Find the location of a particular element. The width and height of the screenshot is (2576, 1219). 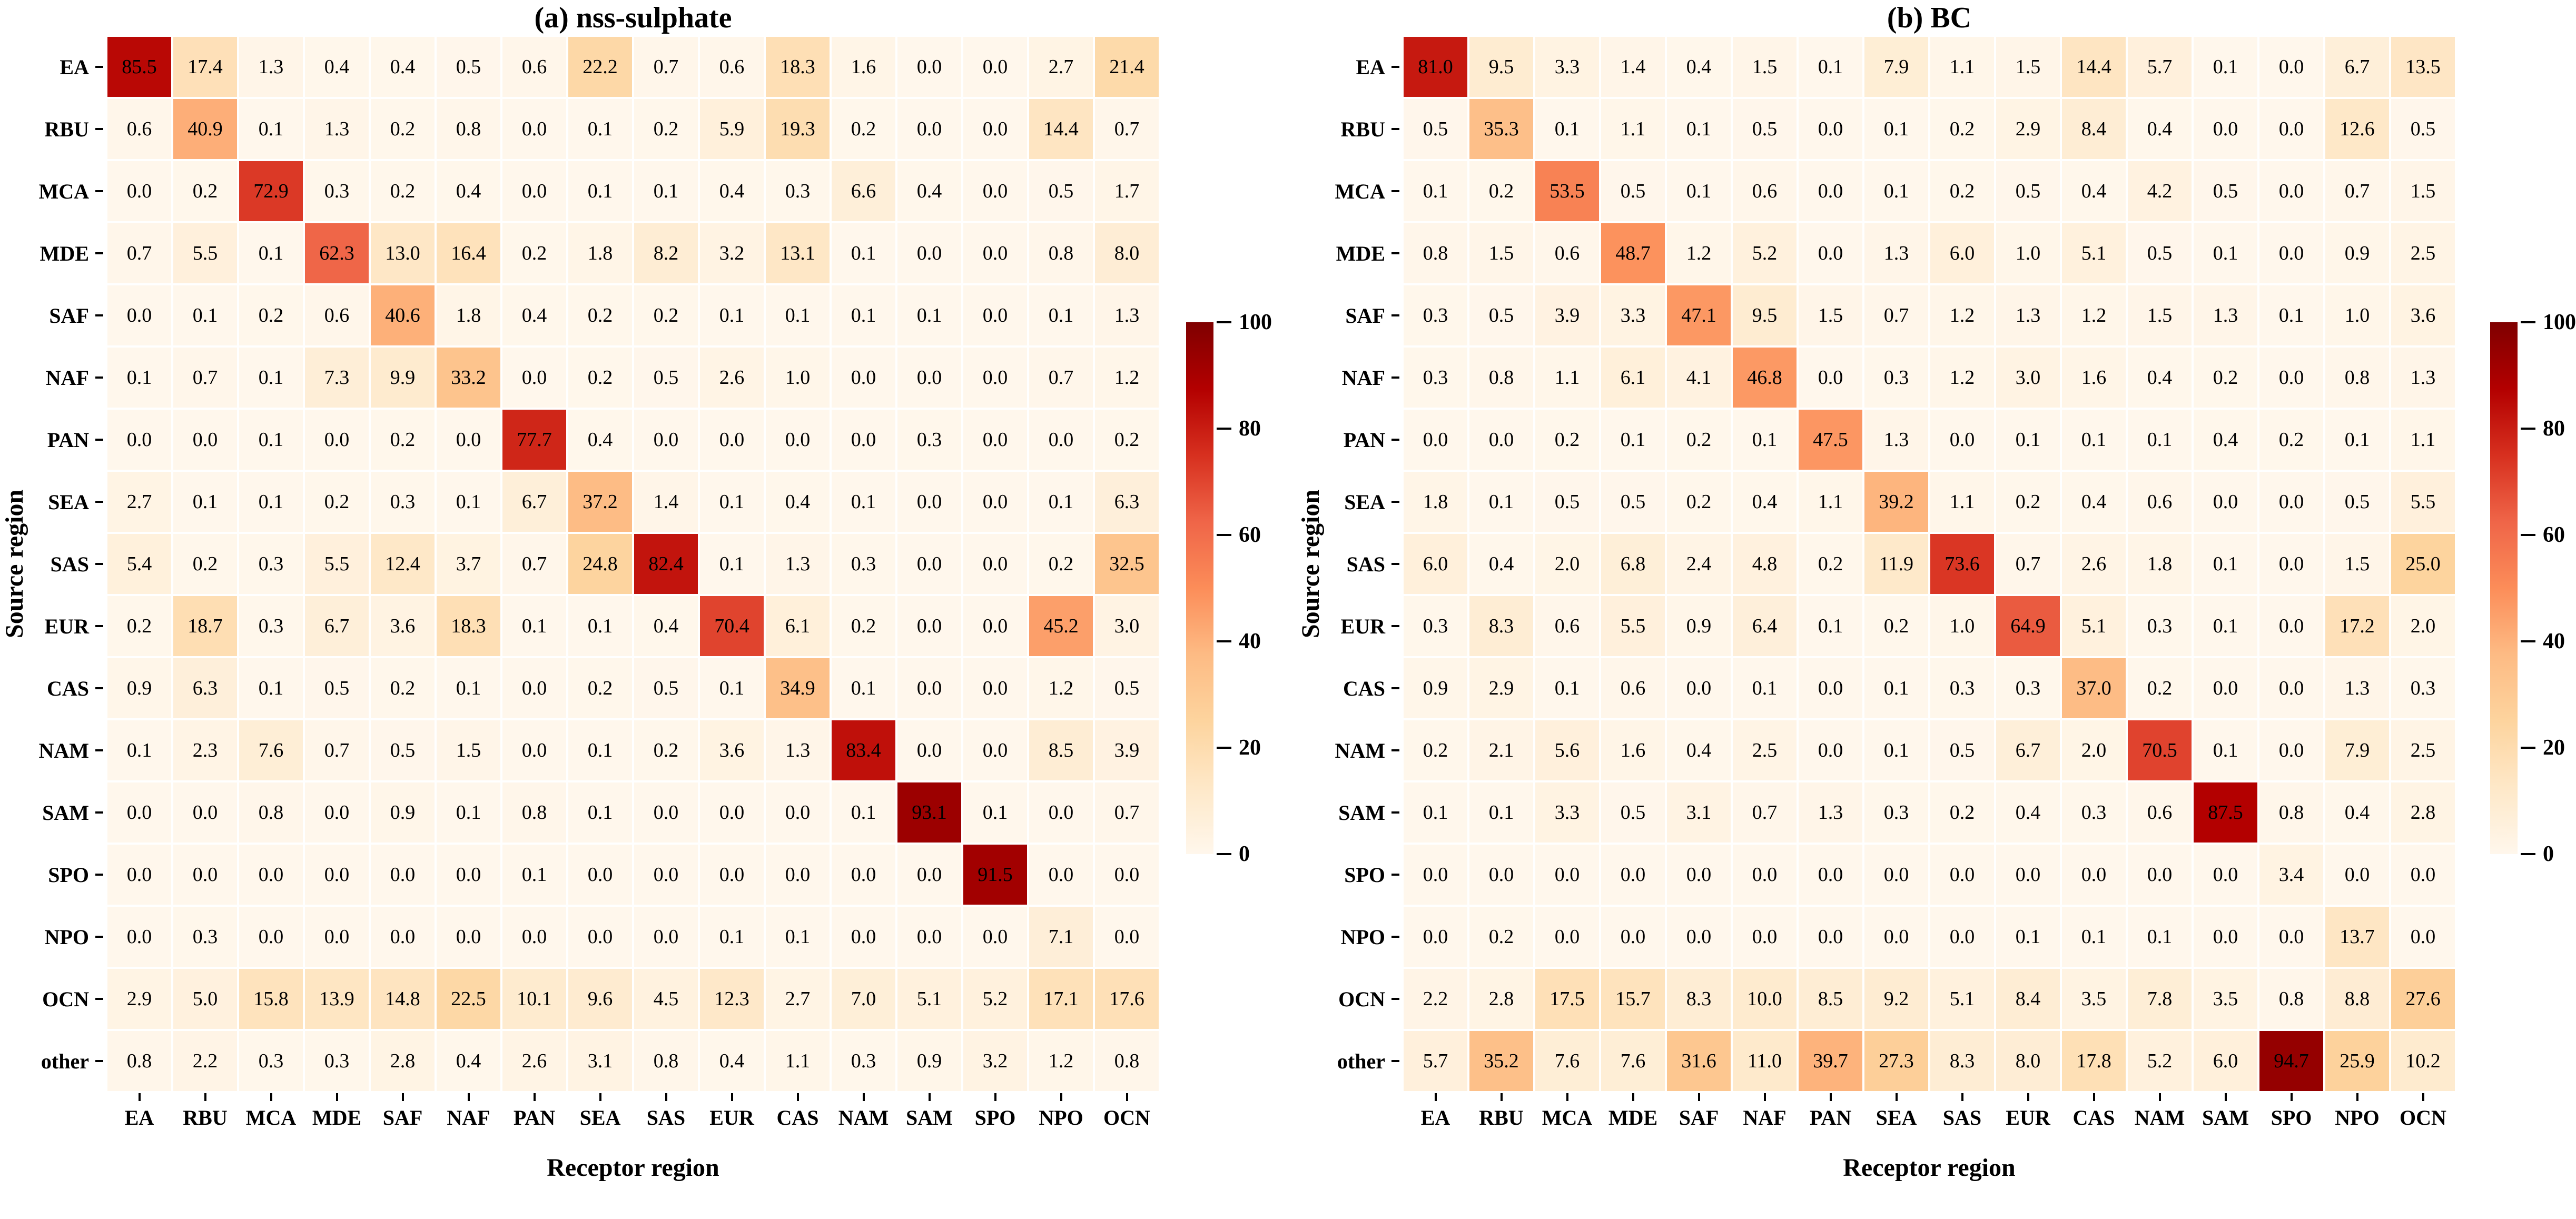

col-label: MDE is located at coordinates (337, 1111).